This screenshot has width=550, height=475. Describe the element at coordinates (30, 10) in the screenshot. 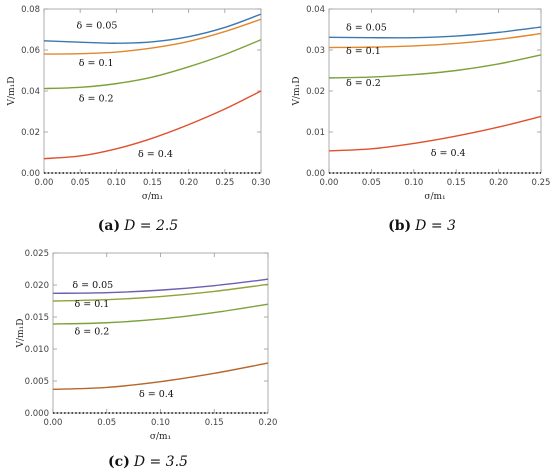

I see `y-tick-label: 0.08` at that location.